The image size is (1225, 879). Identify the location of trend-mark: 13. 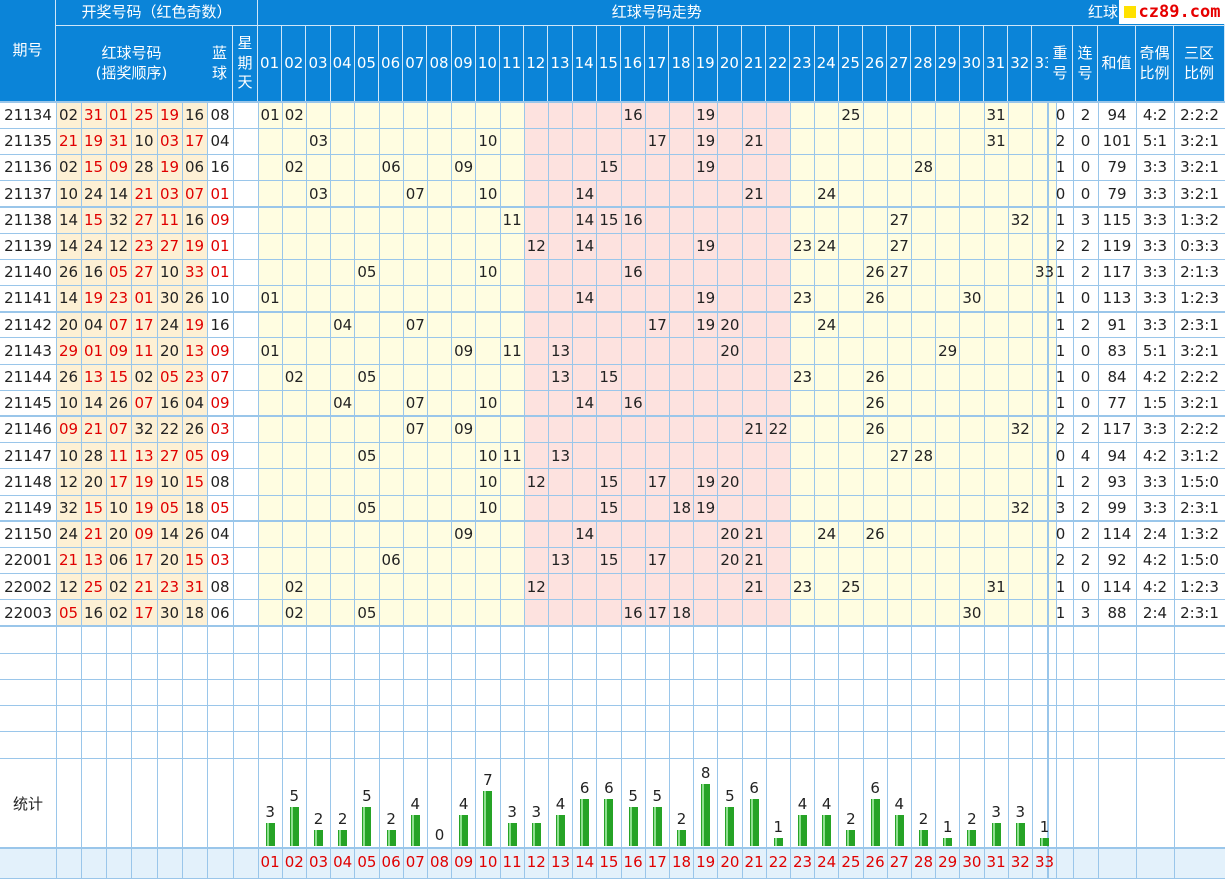
(560, 455).